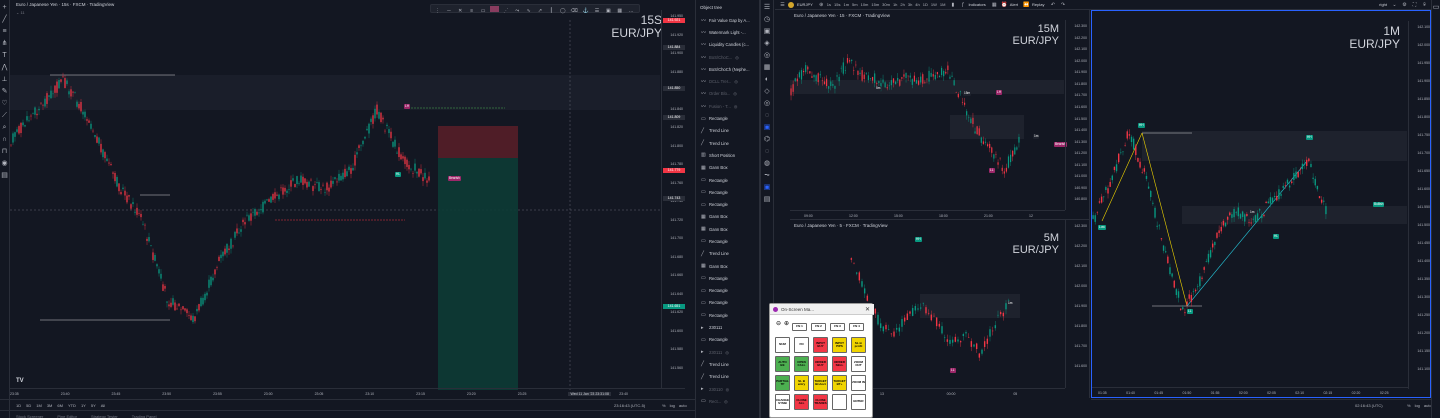  Describe the element at coordinates (4, 7) in the screenshot. I see `crosshair-icon: +` at that location.